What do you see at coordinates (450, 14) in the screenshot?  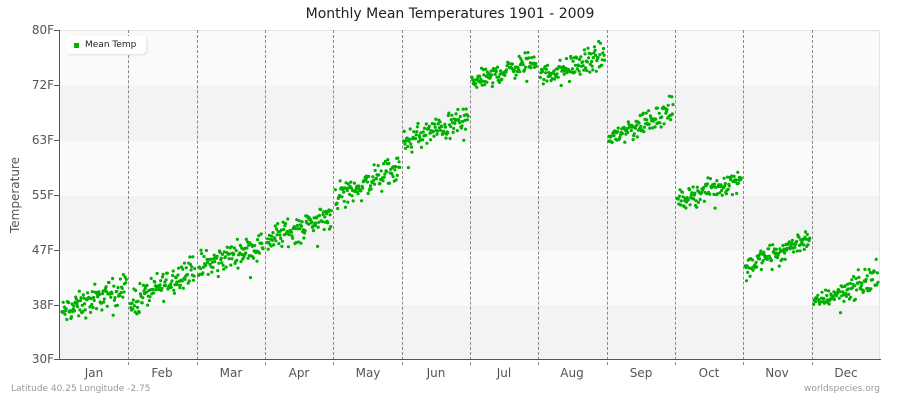 I see `chart-title: Monthly Mean Temperatures 1901 - 2009` at bounding box center [450, 14].